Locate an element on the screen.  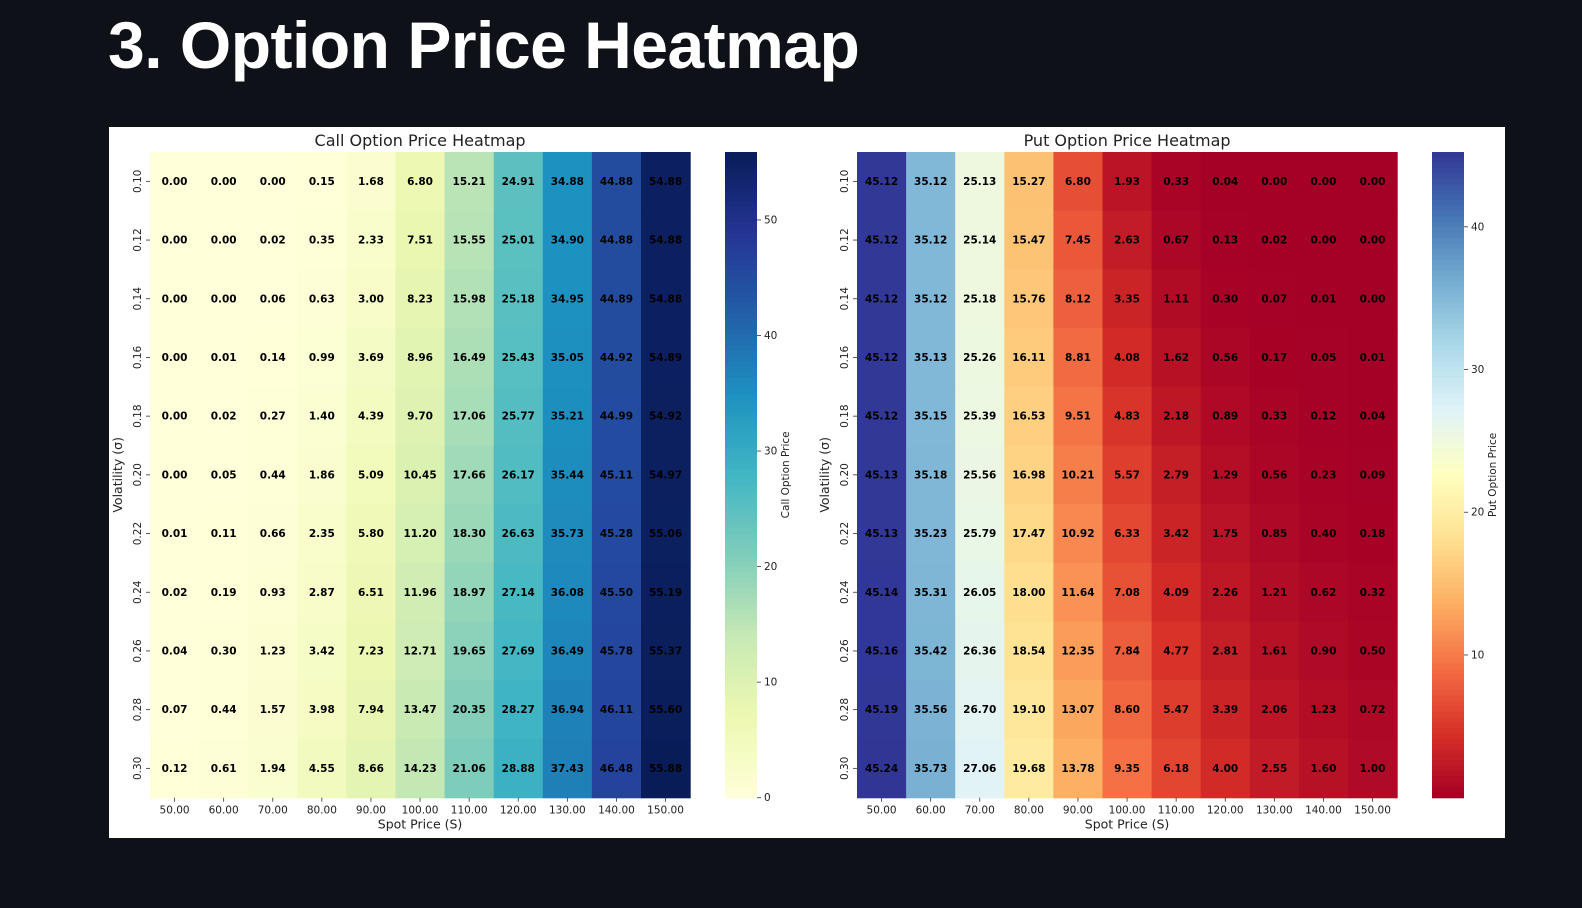
put-cell-label: 0.07 is located at coordinates (1274, 299).